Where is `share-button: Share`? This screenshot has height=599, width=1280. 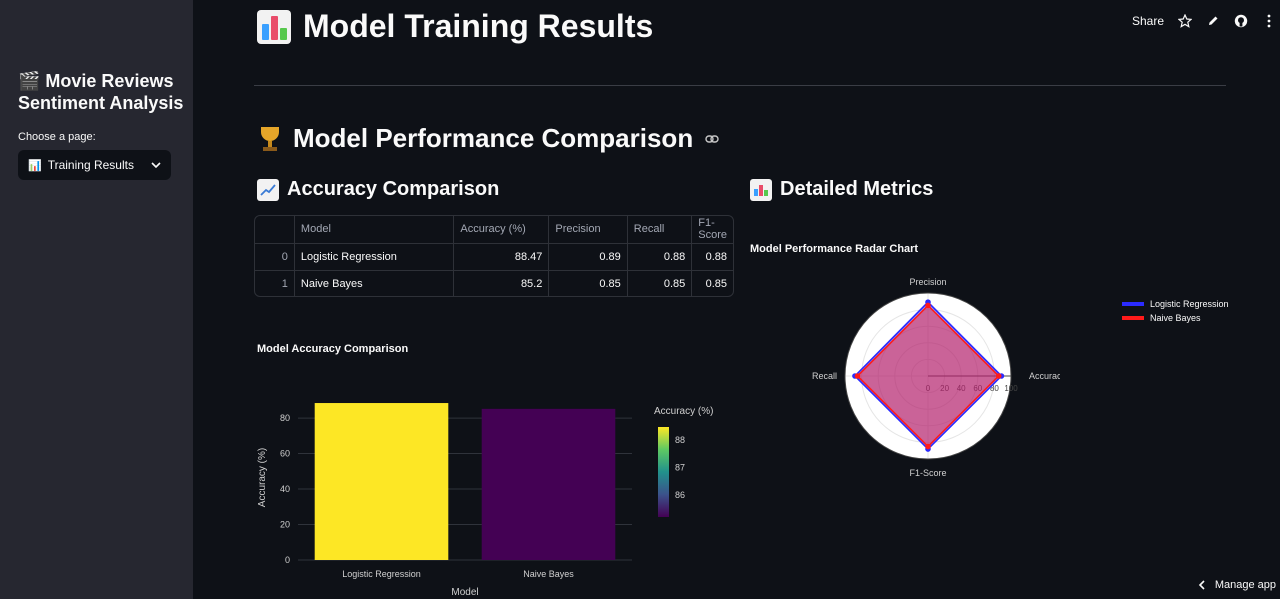 share-button: Share is located at coordinates (1147, 21).